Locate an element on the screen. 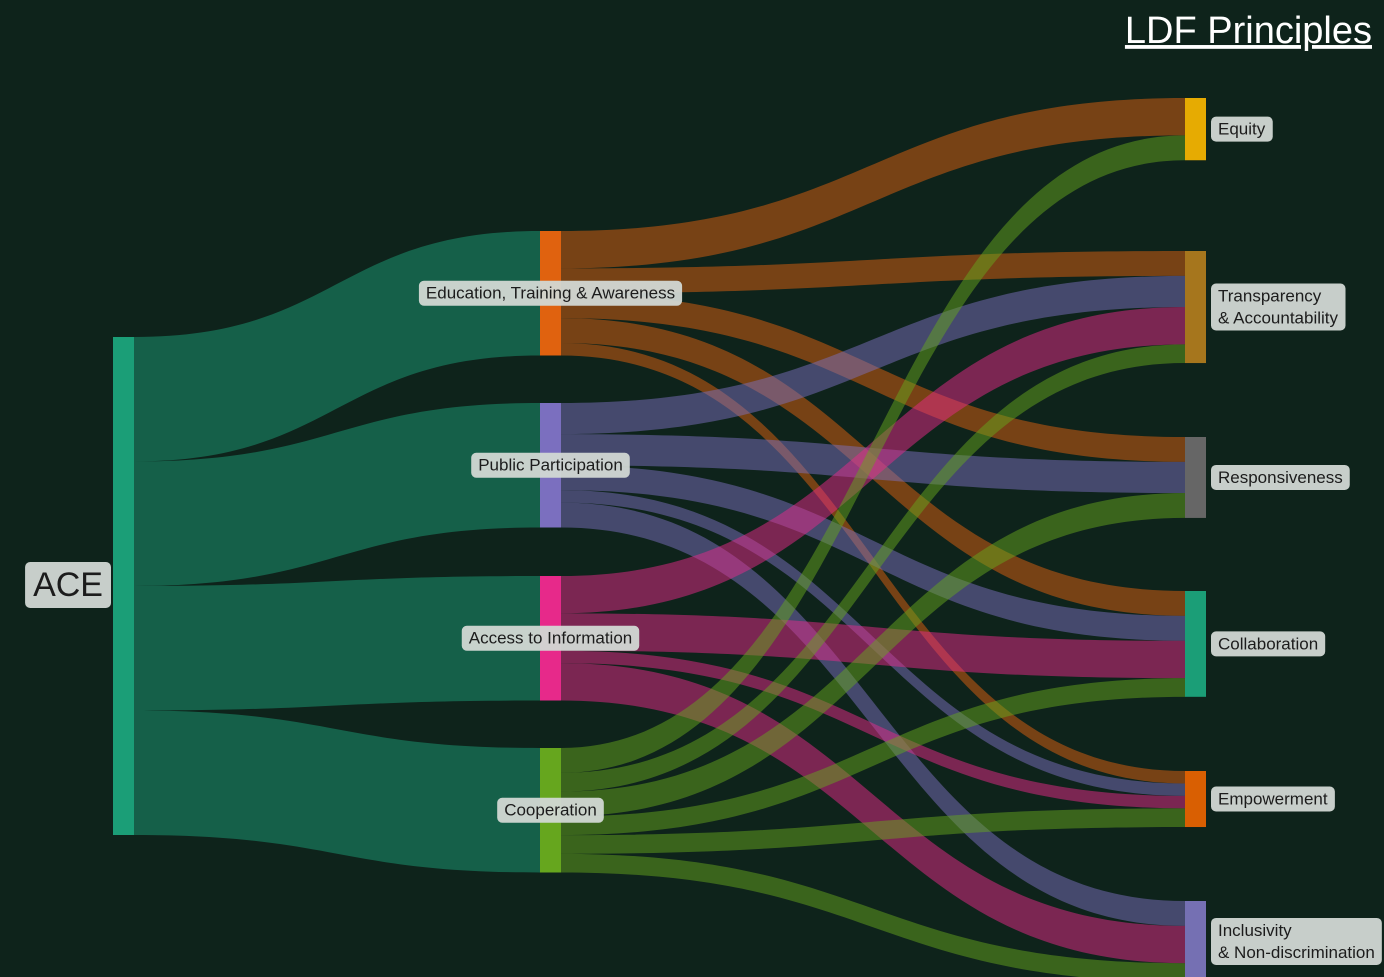  node-label: Transparency & Accountability is located at coordinates (1278, 307).